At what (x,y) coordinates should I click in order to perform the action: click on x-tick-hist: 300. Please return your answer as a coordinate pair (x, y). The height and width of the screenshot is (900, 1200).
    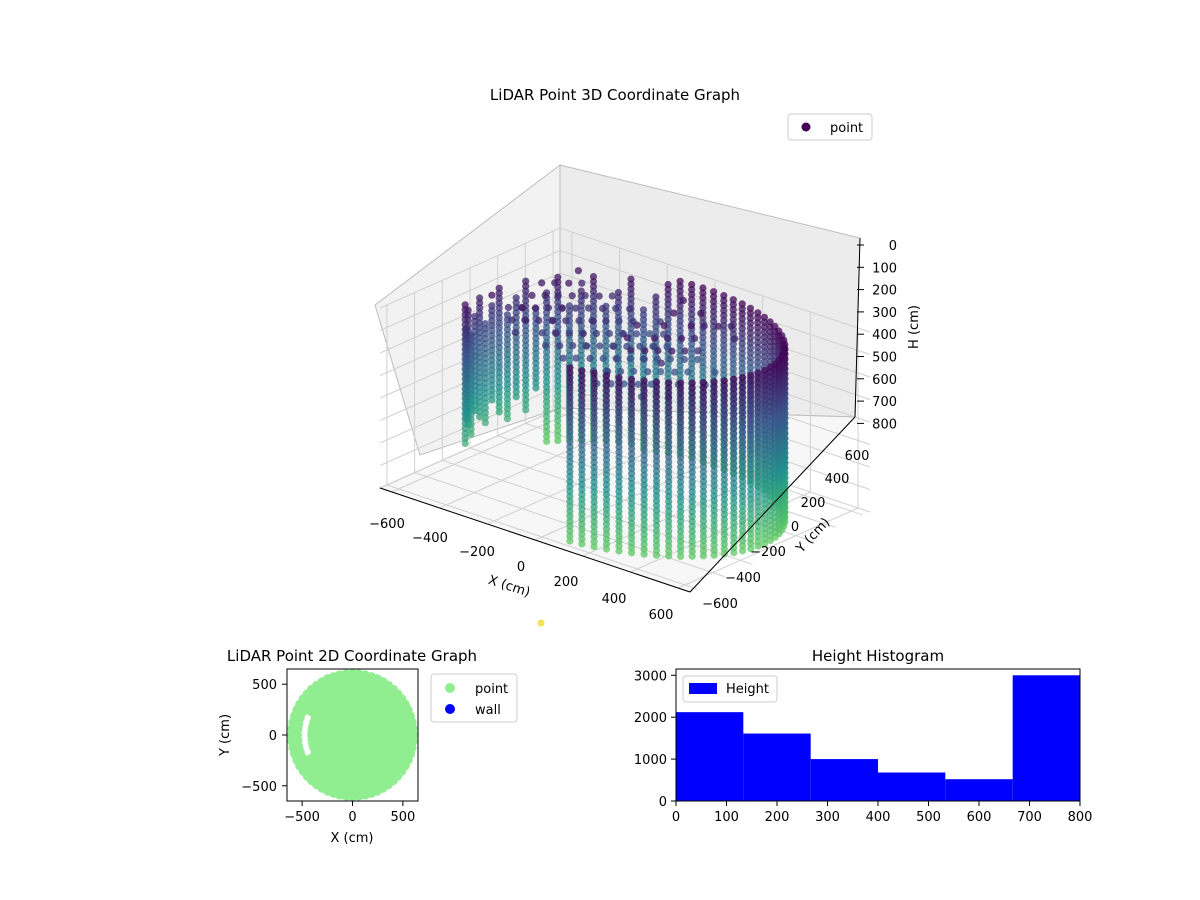
    Looking at the image, I should click on (827, 817).